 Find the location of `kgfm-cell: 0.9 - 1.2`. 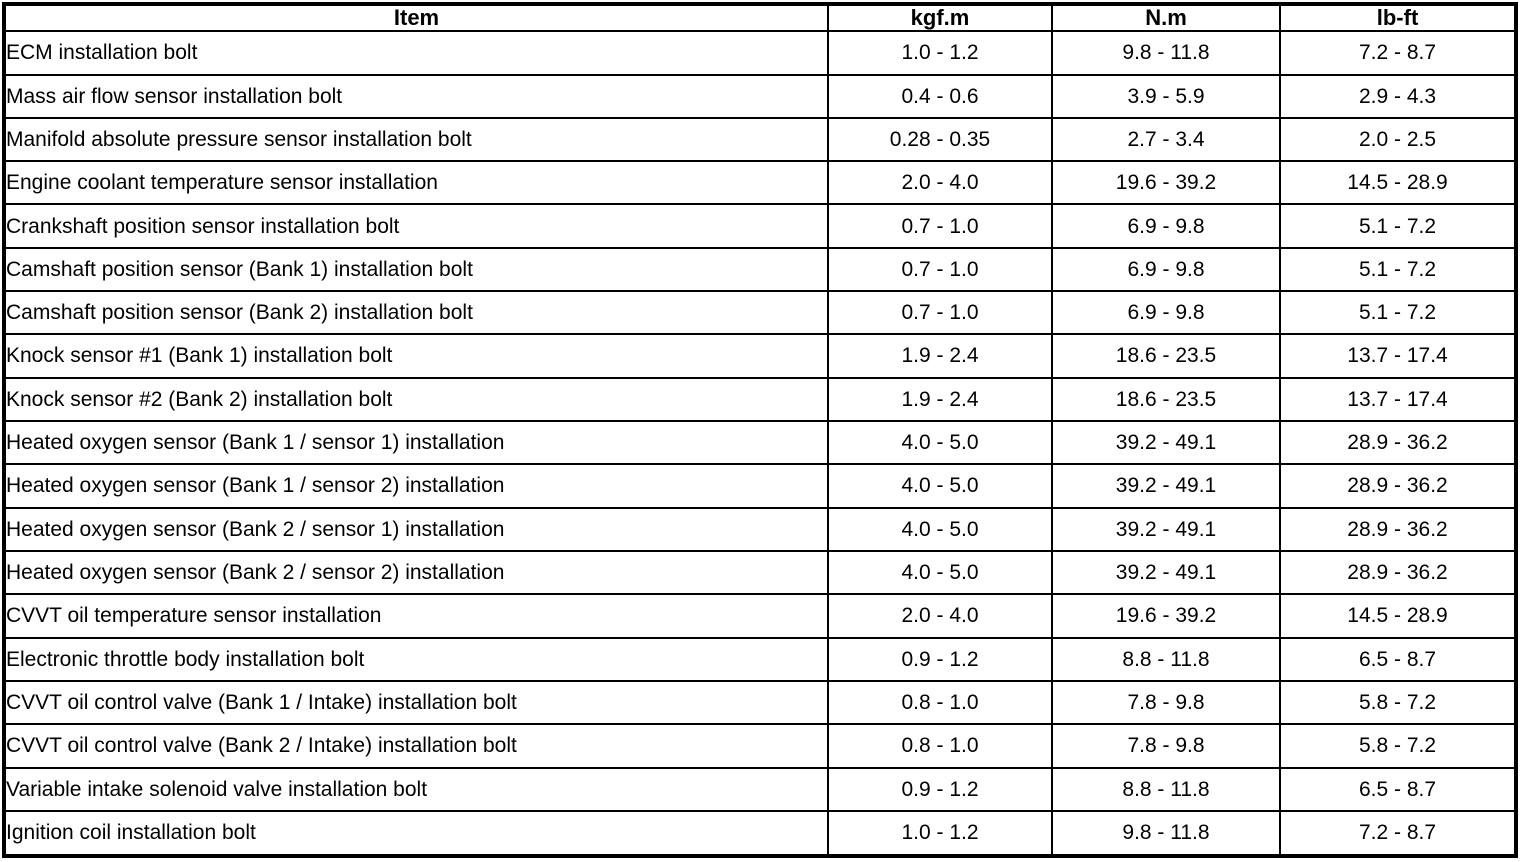

kgfm-cell: 0.9 - 1.2 is located at coordinates (940, 789).